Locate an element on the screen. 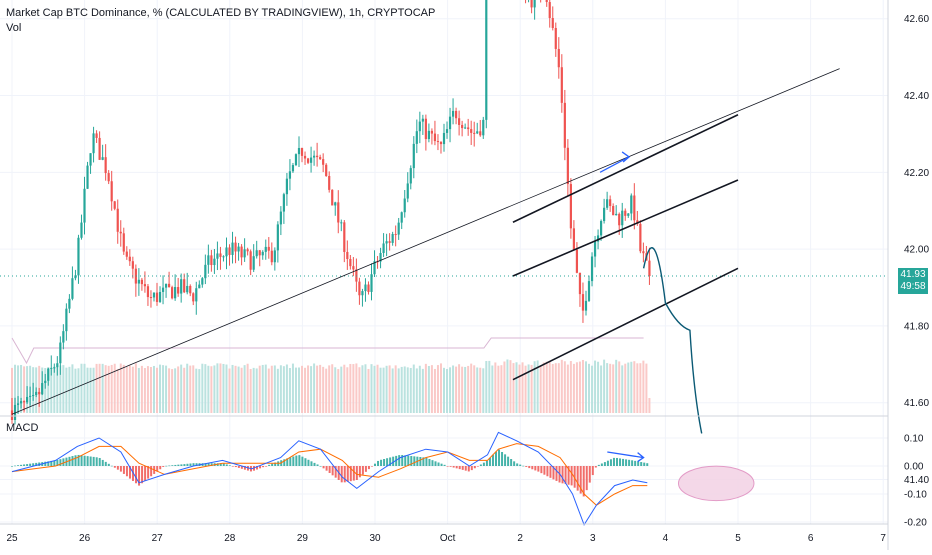 The image size is (932, 555). time-tick-label: 5 is located at coordinates (738, 538).